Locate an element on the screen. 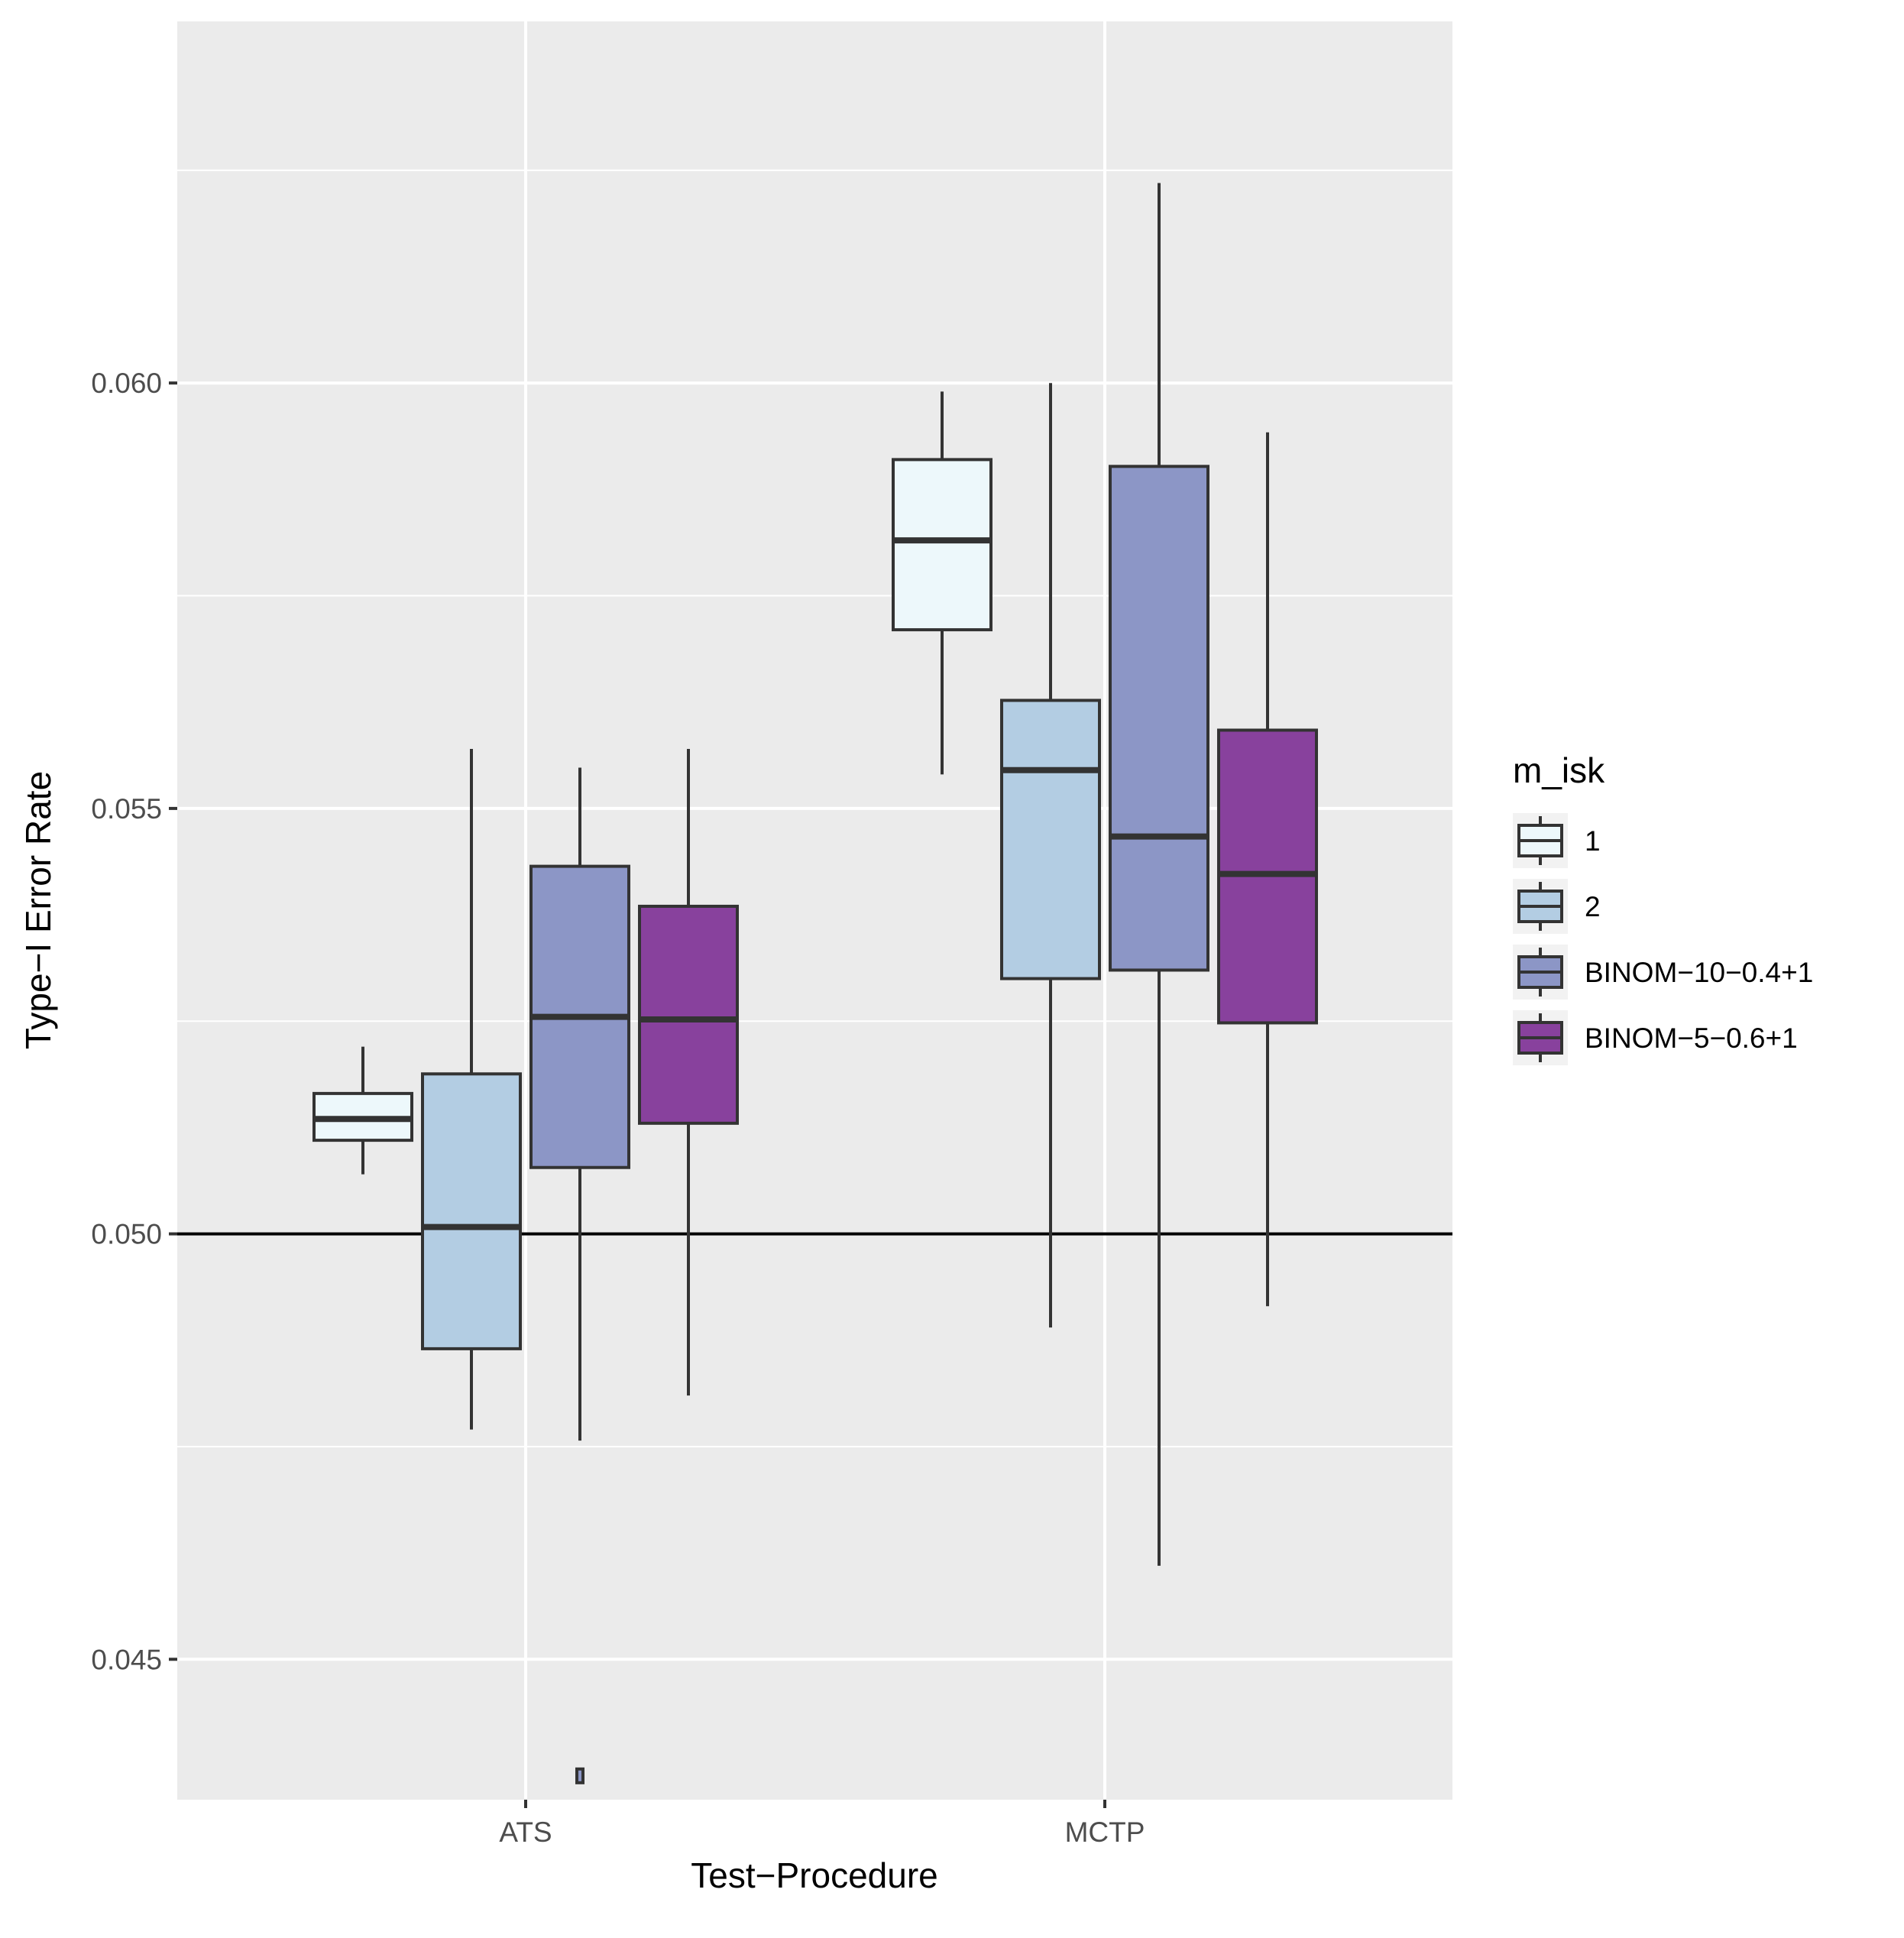  legend-label: 2 is located at coordinates (1593, 907).